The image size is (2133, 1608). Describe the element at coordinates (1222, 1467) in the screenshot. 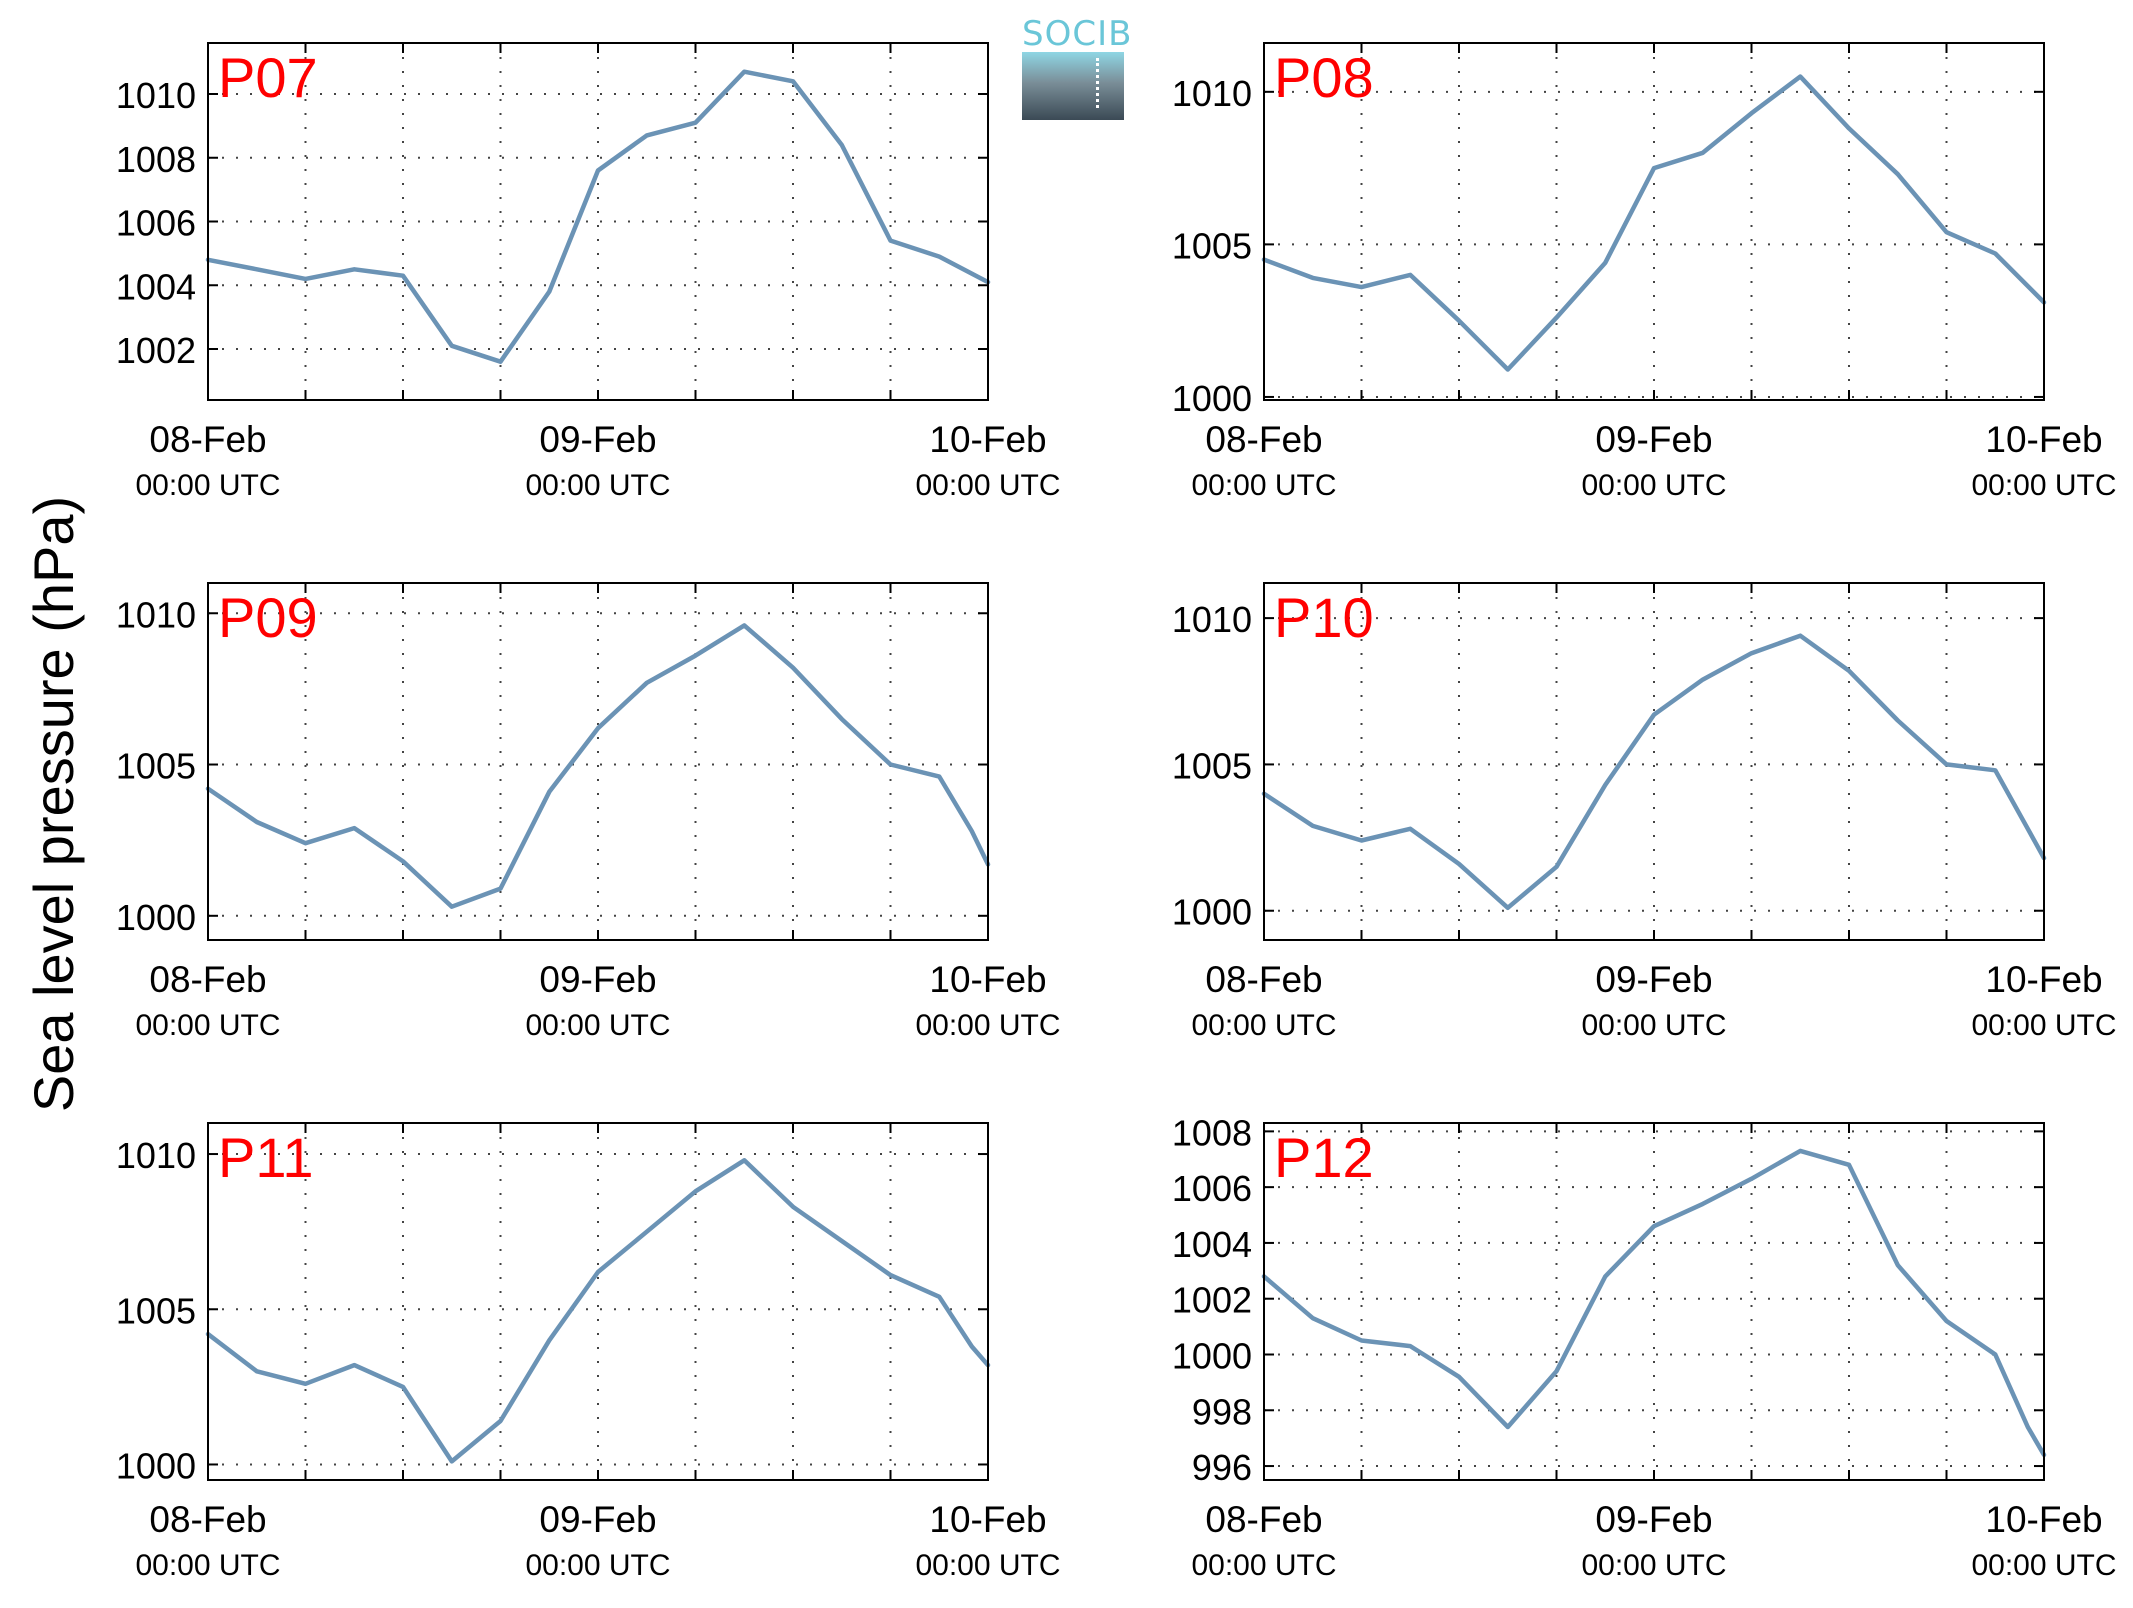

I see `y-tick-label: 996` at that location.